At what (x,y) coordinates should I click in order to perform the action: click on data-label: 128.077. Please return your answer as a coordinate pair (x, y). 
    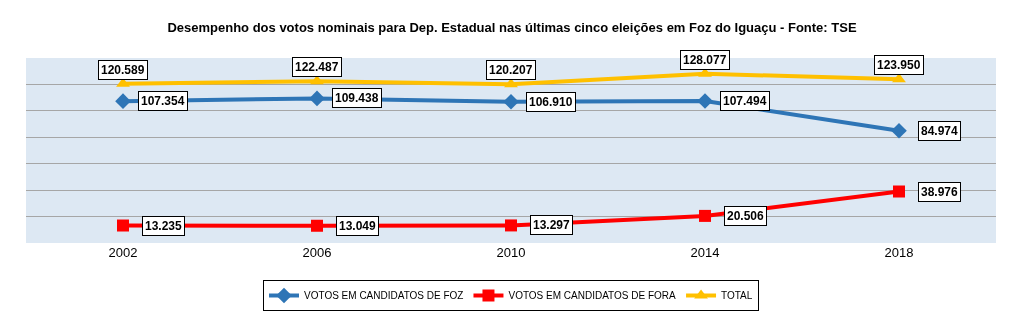
    Looking at the image, I should click on (705, 60).